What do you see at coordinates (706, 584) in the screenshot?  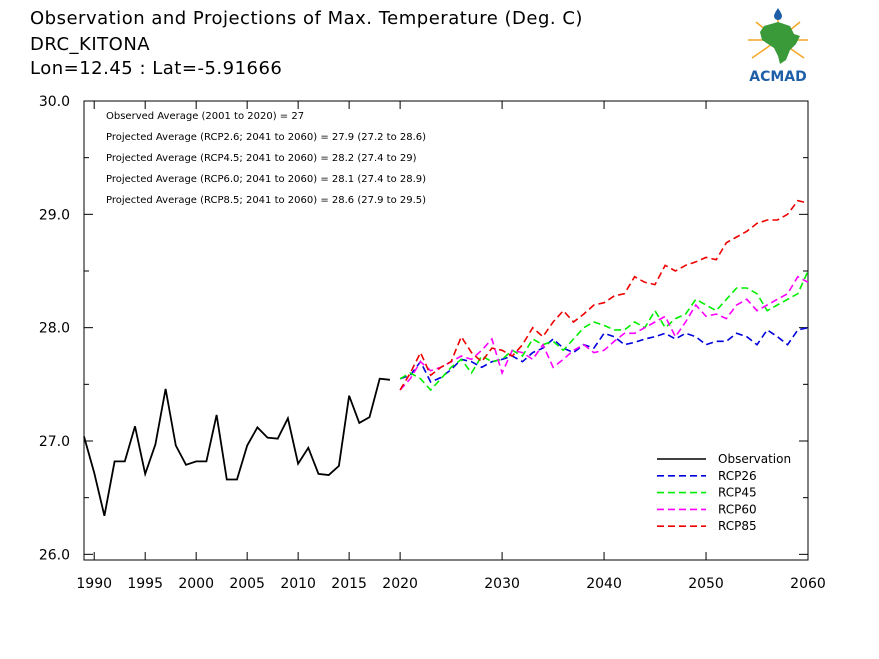 I see `x-tick-label: 2050` at bounding box center [706, 584].